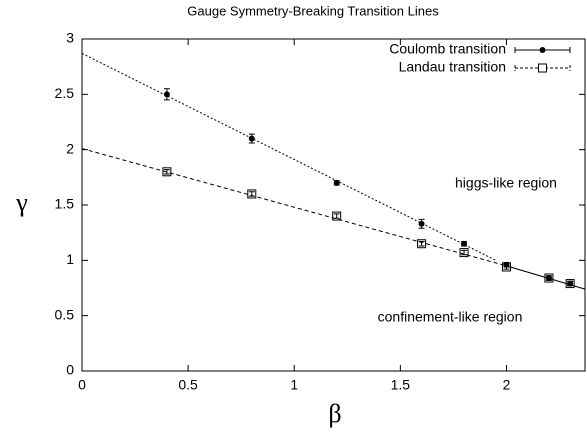  What do you see at coordinates (65, 204) in the screenshot?
I see `y-tick-label: 1.5` at bounding box center [65, 204].